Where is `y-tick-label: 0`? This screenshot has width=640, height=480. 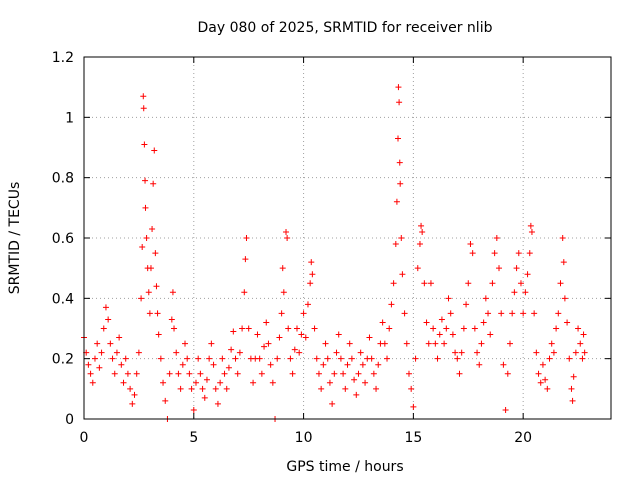 y-tick-label: 0 is located at coordinates (69, 420).